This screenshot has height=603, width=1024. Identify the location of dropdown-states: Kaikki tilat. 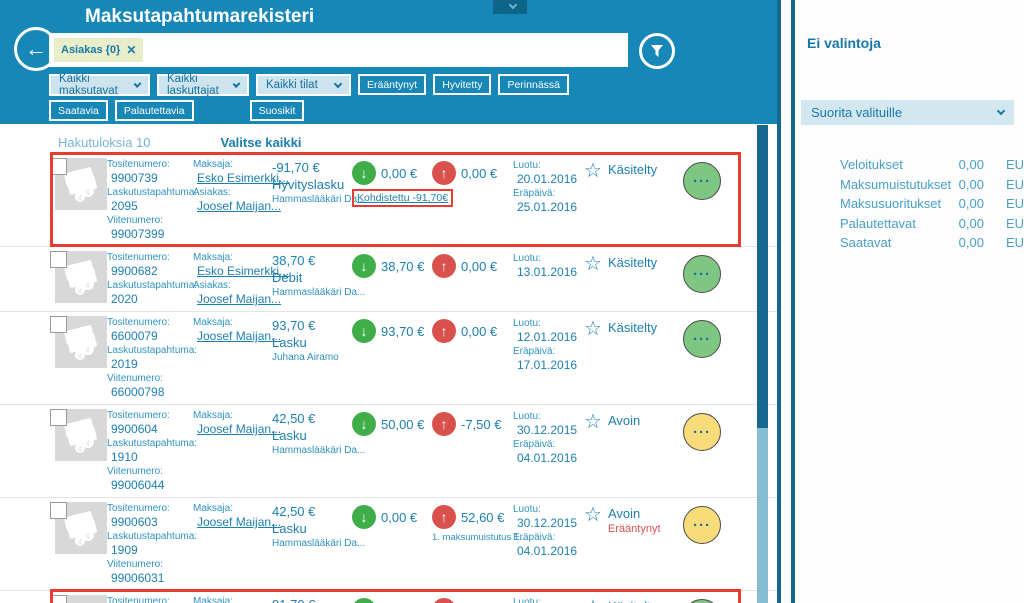
(303, 85).